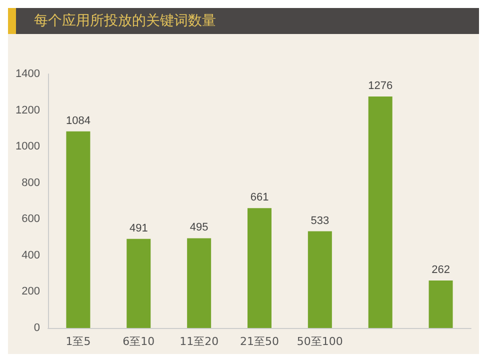 This screenshot has height=362, width=487. I want to click on data-label: 1084, so click(78, 120).